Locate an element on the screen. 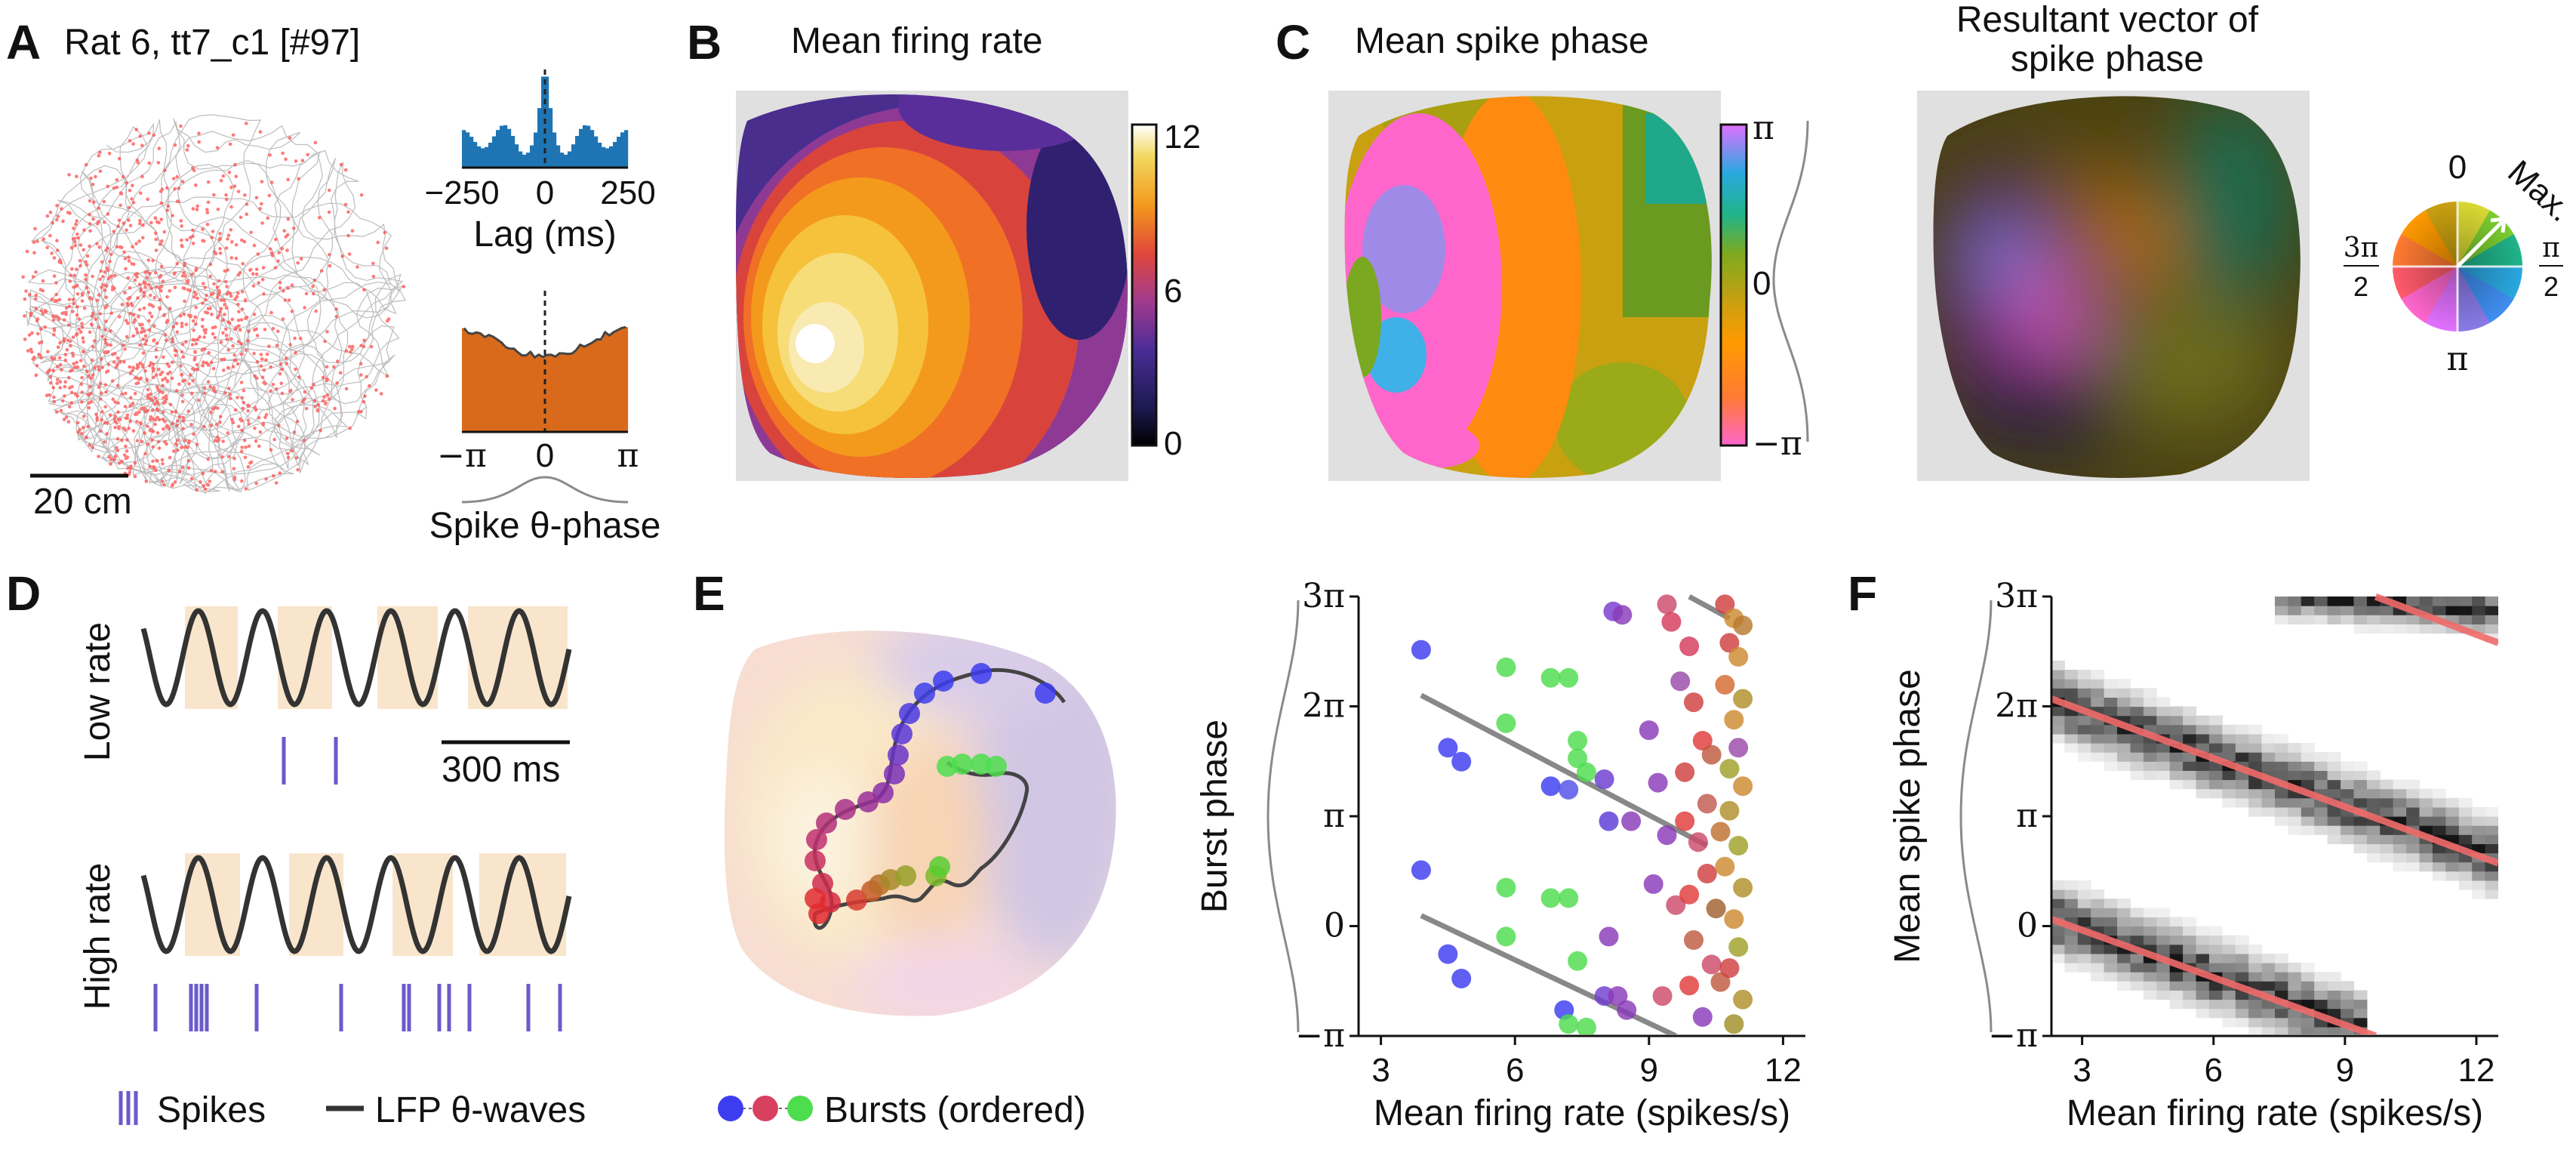 The width and height of the screenshot is (2576, 1156). y-tick-label: −π is located at coordinates (2013, 1035).